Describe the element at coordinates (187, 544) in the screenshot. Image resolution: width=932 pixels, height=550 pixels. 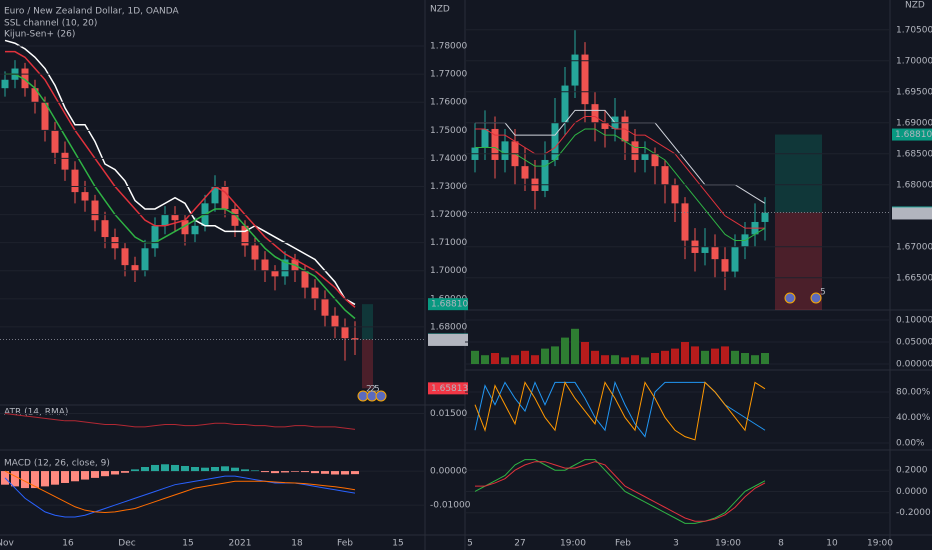
I see `time-label: 15` at that location.